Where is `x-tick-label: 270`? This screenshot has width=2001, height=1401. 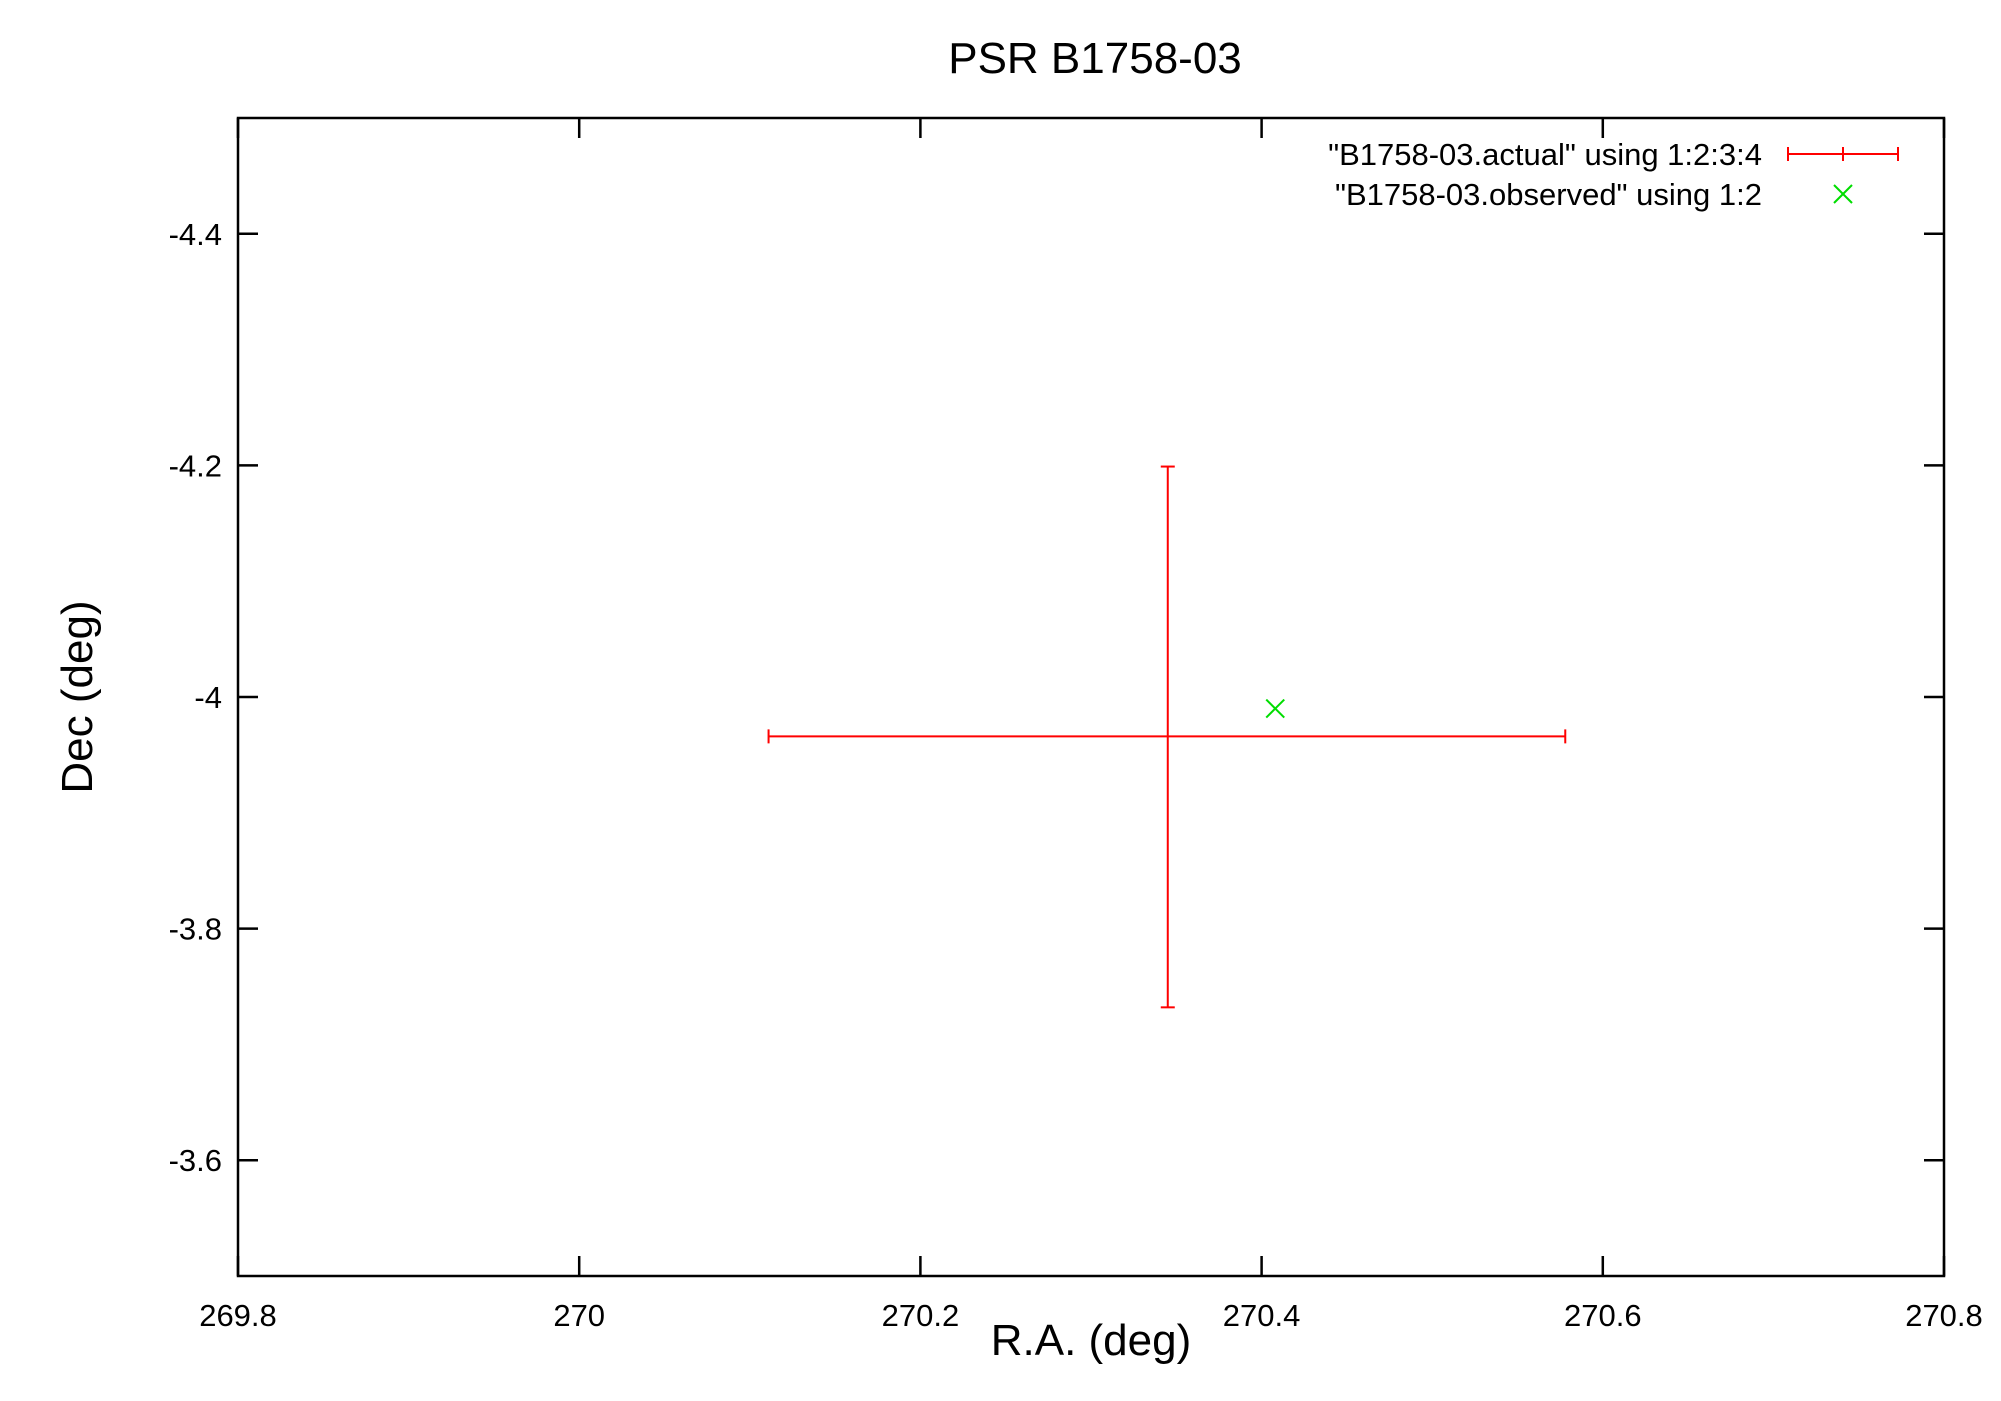
x-tick-label: 270 is located at coordinates (579, 1315).